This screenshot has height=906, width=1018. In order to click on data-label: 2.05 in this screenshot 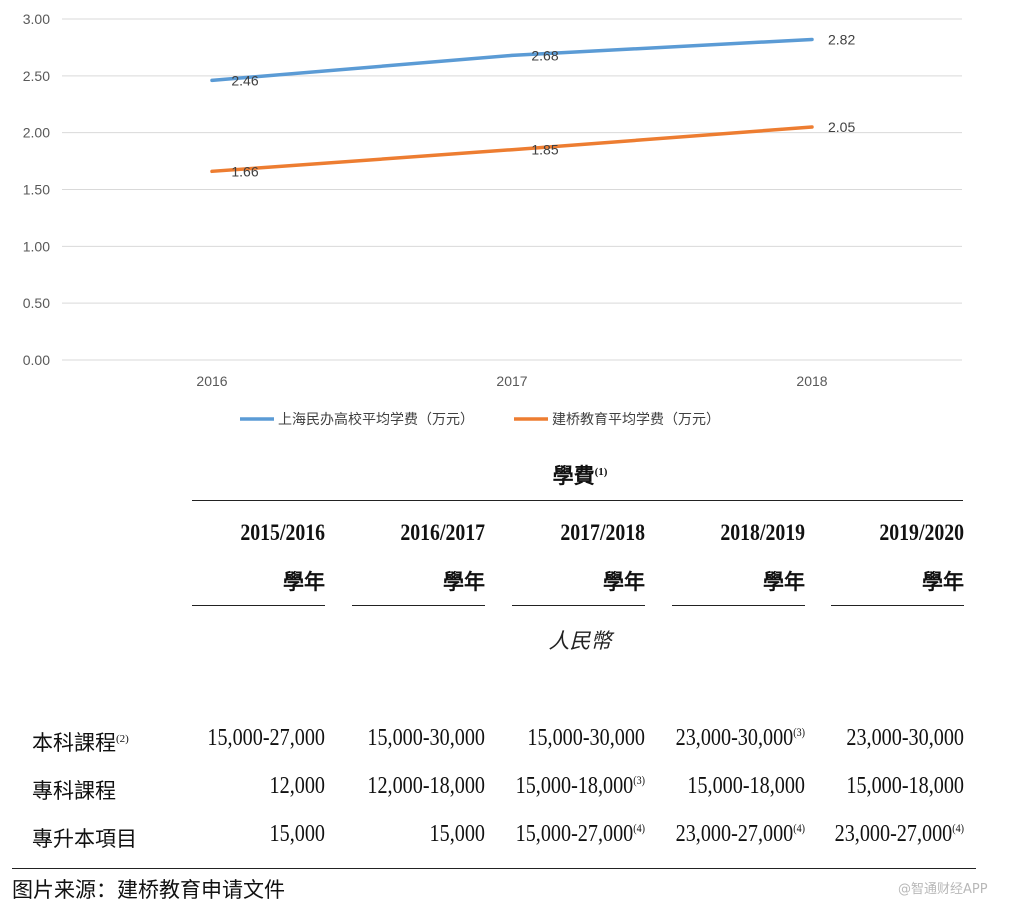, I will do `click(841, 127)`.